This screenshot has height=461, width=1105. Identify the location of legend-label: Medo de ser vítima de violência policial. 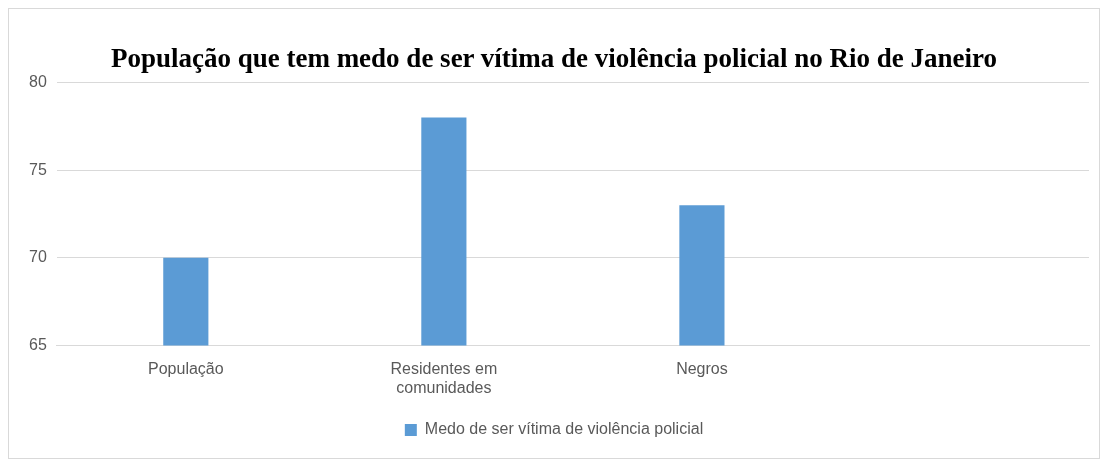
(564, 429).